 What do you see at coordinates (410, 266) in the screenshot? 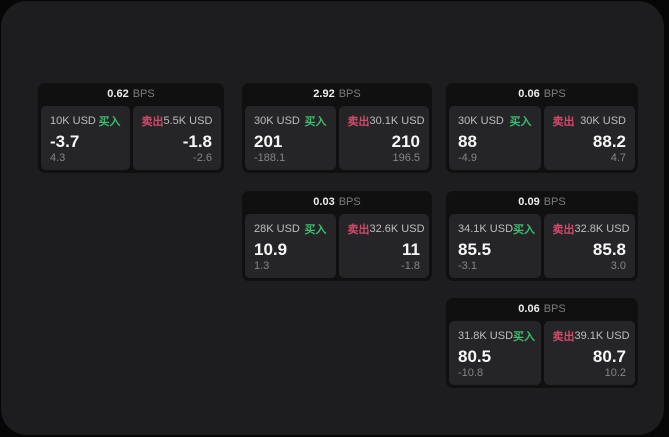
I see `sell-sub-value: -1.8` at bounding box center [410, 266].